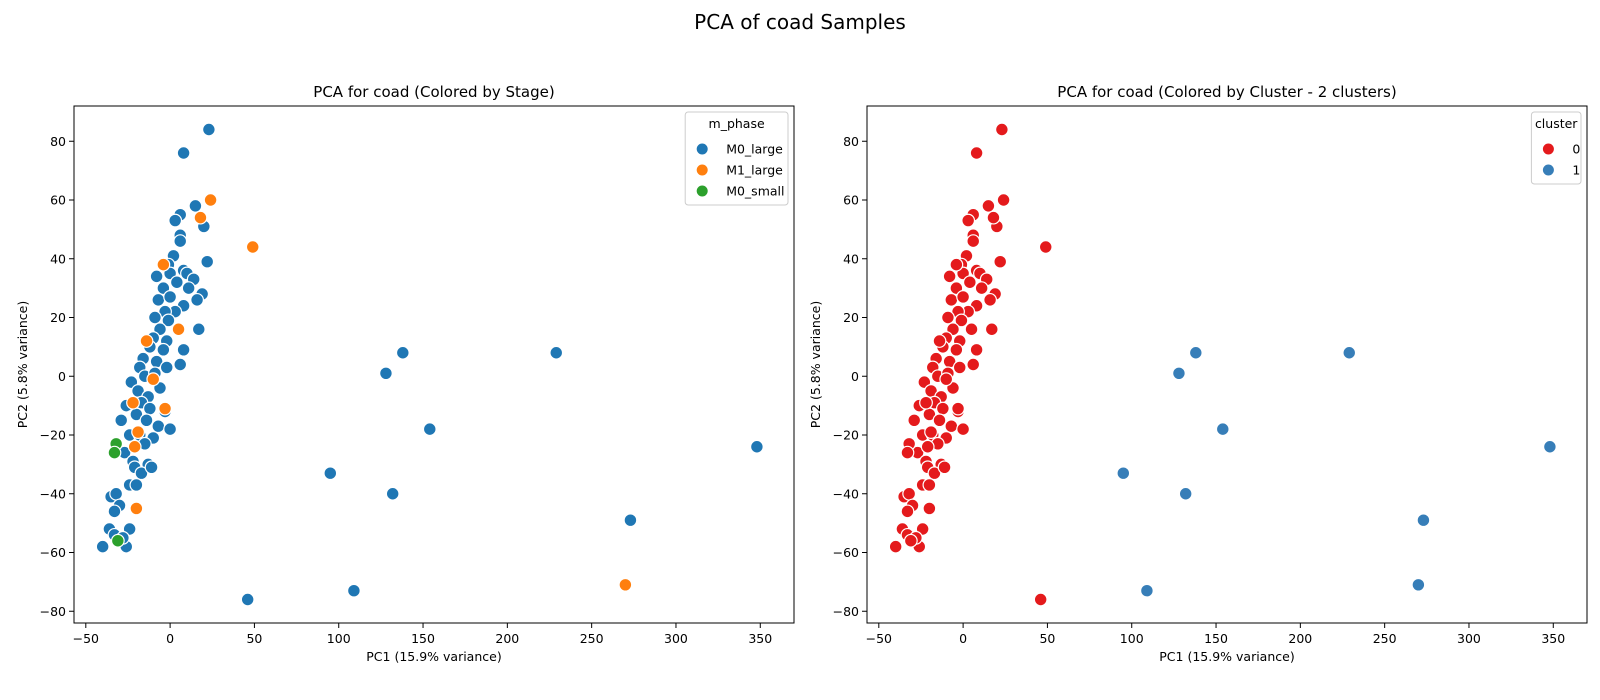  What do you see at coordinates (963, 638) in the screenshot?
I see `x-tick-label: 0` at bounding box center [963, 638].